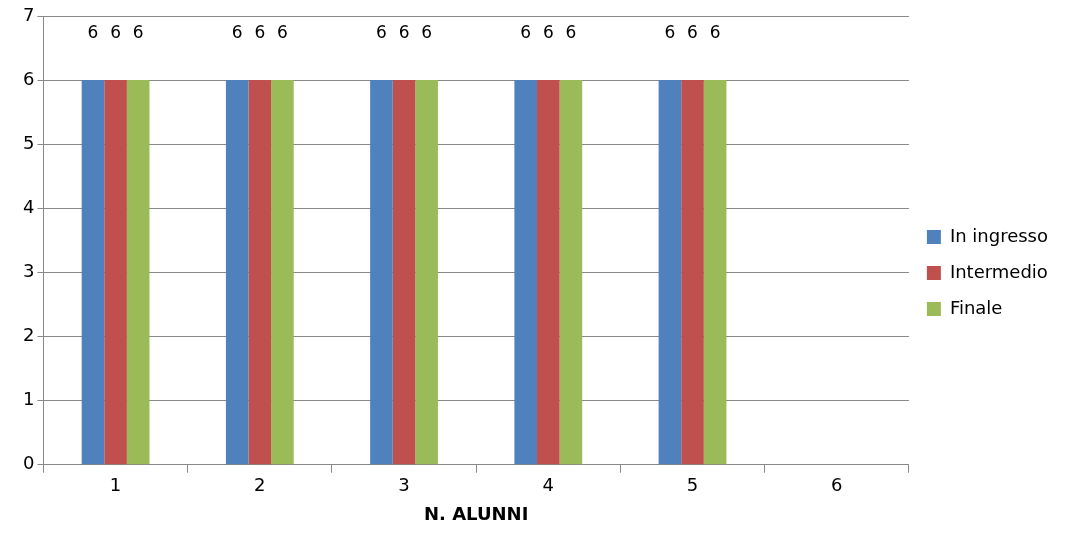 The image size is (1068, 534). Describe the element at coordinates (29, 207) in the screenshot. I see `y-tick-label: 4` at that location.